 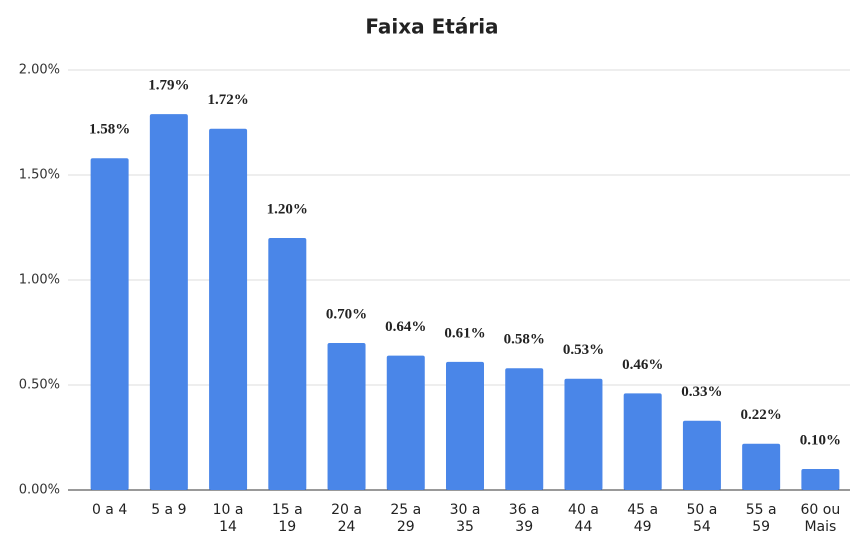 What do you see at coordinates (109, 510) in the screenshot?
I see `x-tick-label: 0 a 4` at bounding box center [109, 510].